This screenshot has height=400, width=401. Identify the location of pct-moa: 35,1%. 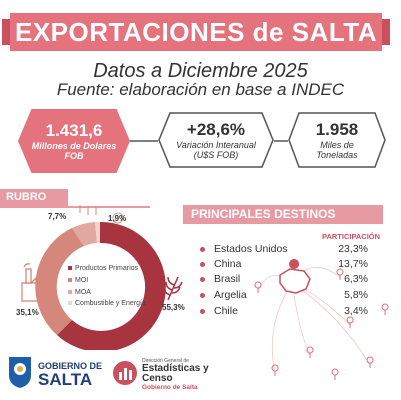
(27, 312).